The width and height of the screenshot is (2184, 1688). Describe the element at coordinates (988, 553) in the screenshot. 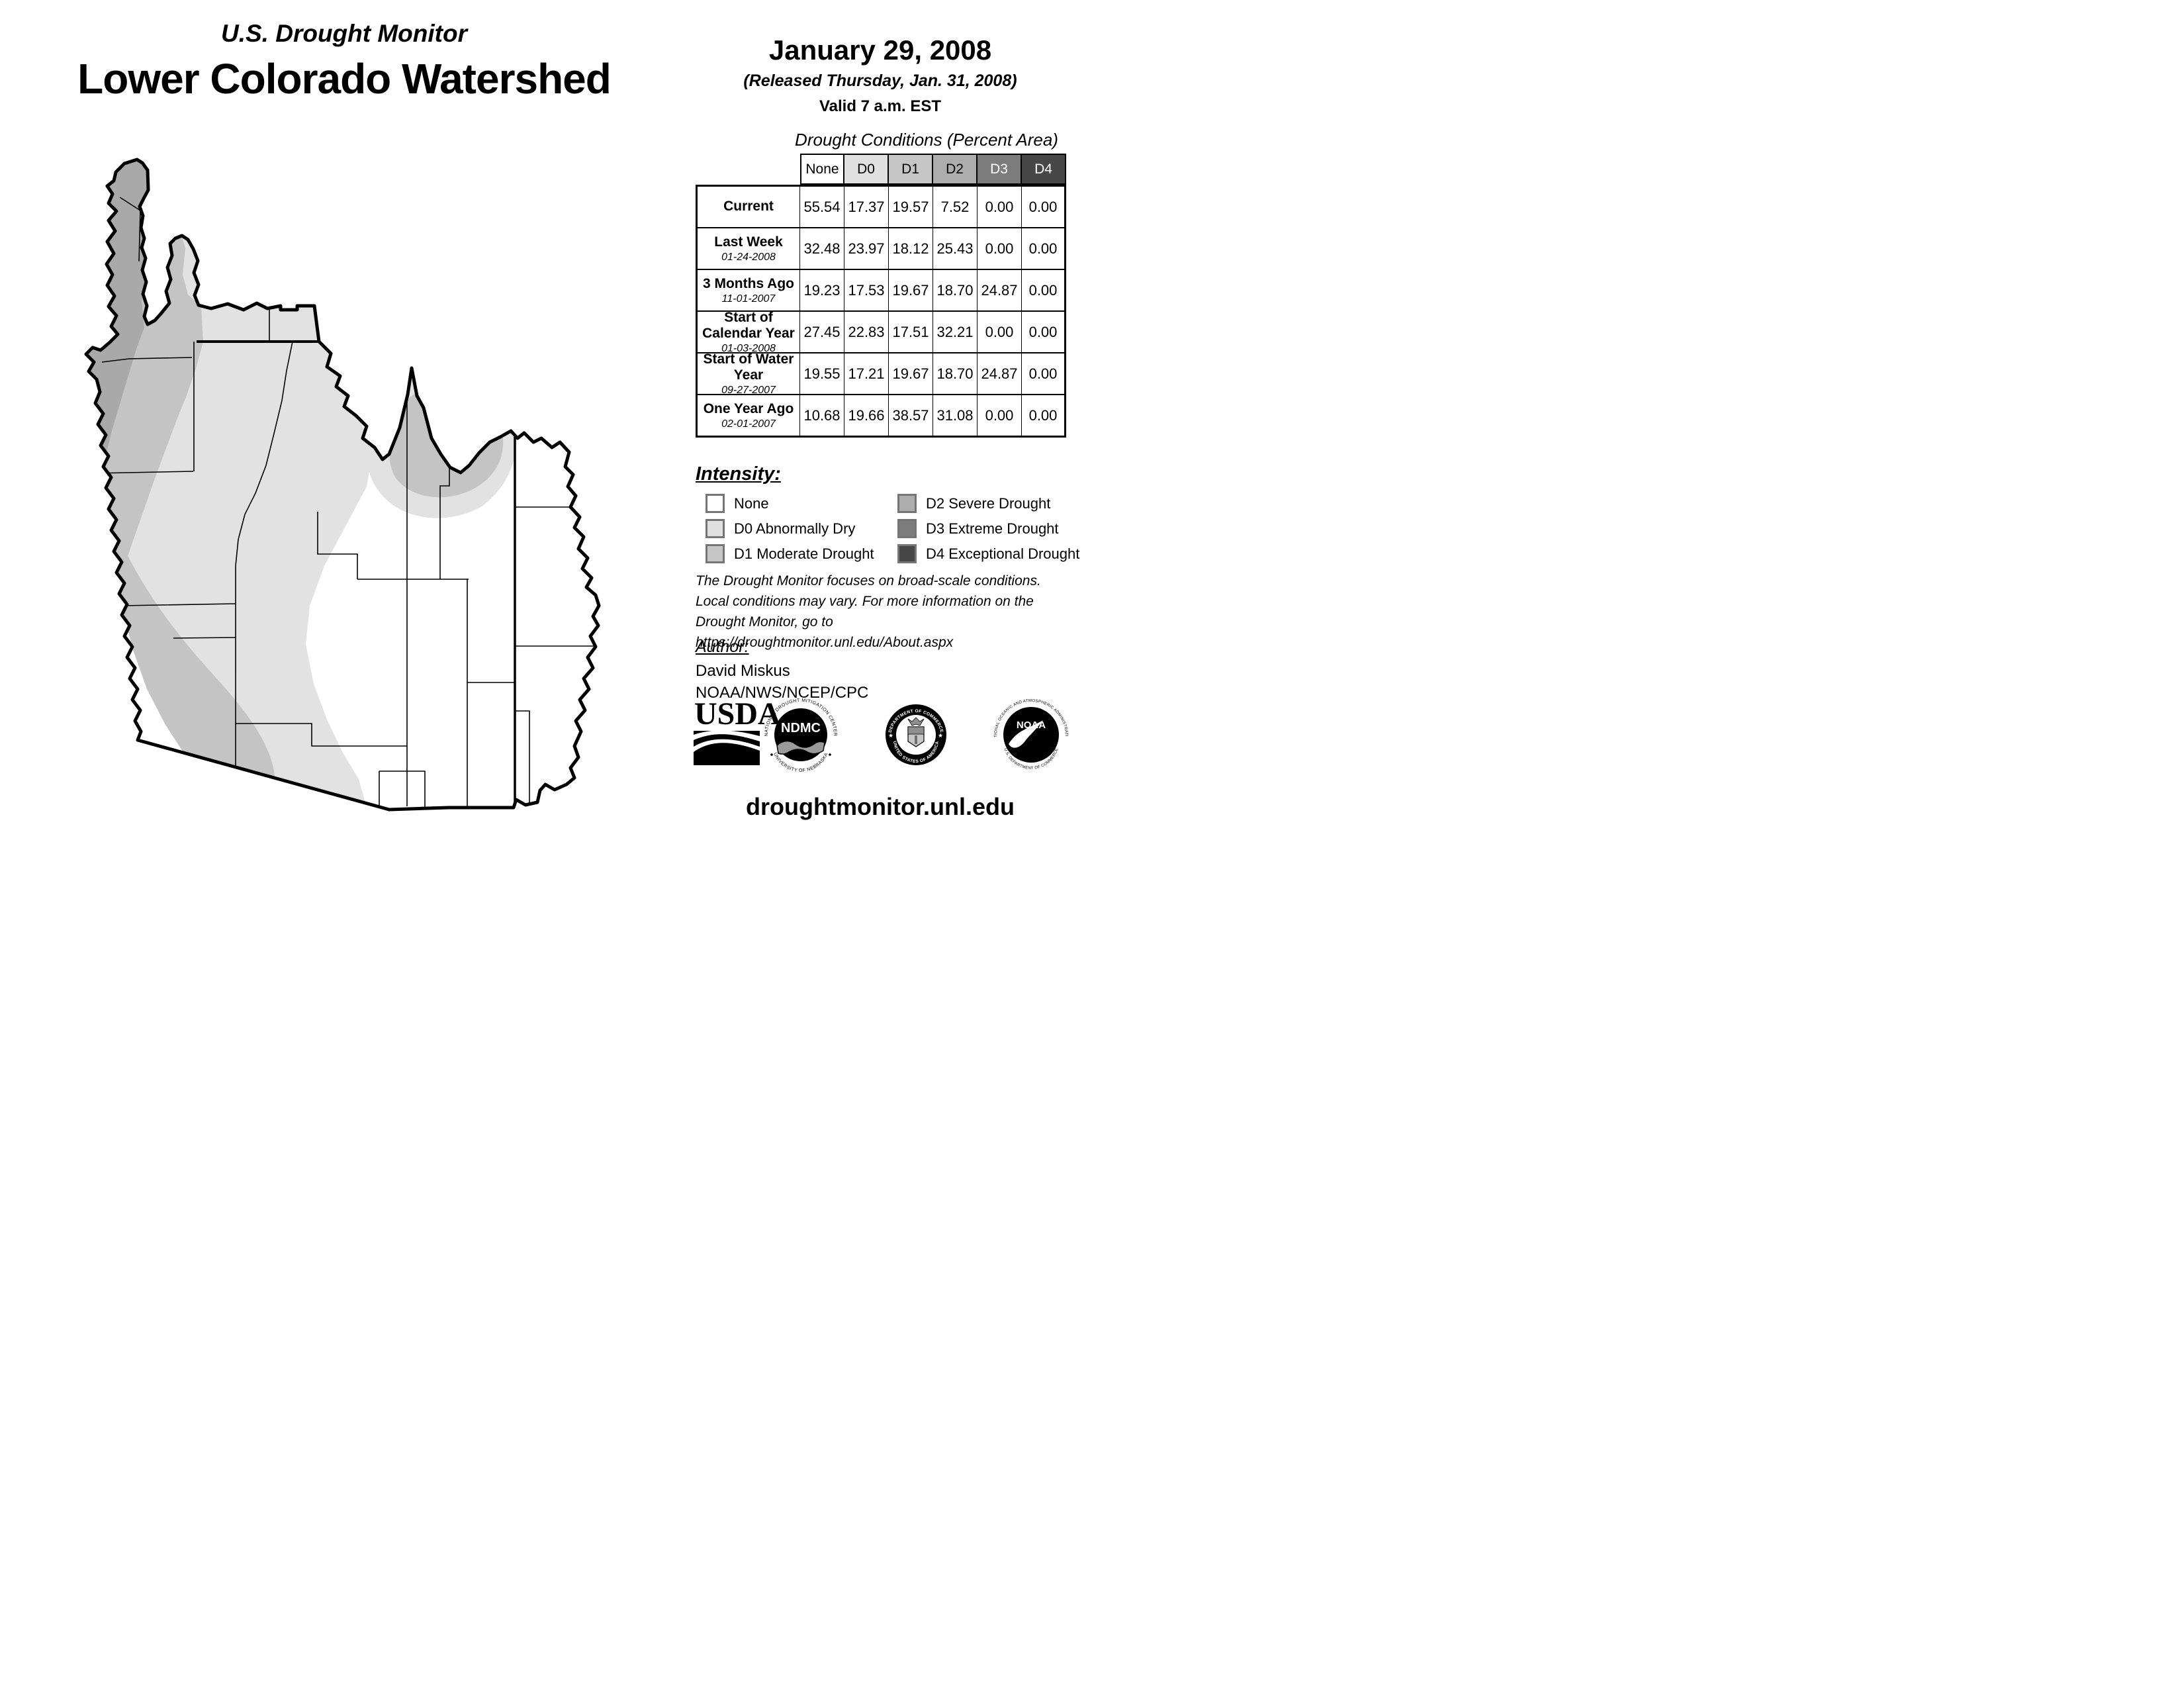

I see `legend-item-d4: D4 Exceptional Drought` at that location.